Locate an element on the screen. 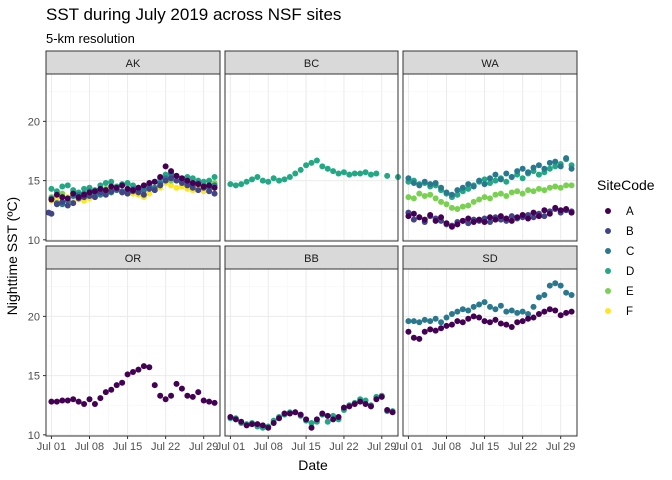  y-tick-label: 15 is located at coordinates (34, 182).